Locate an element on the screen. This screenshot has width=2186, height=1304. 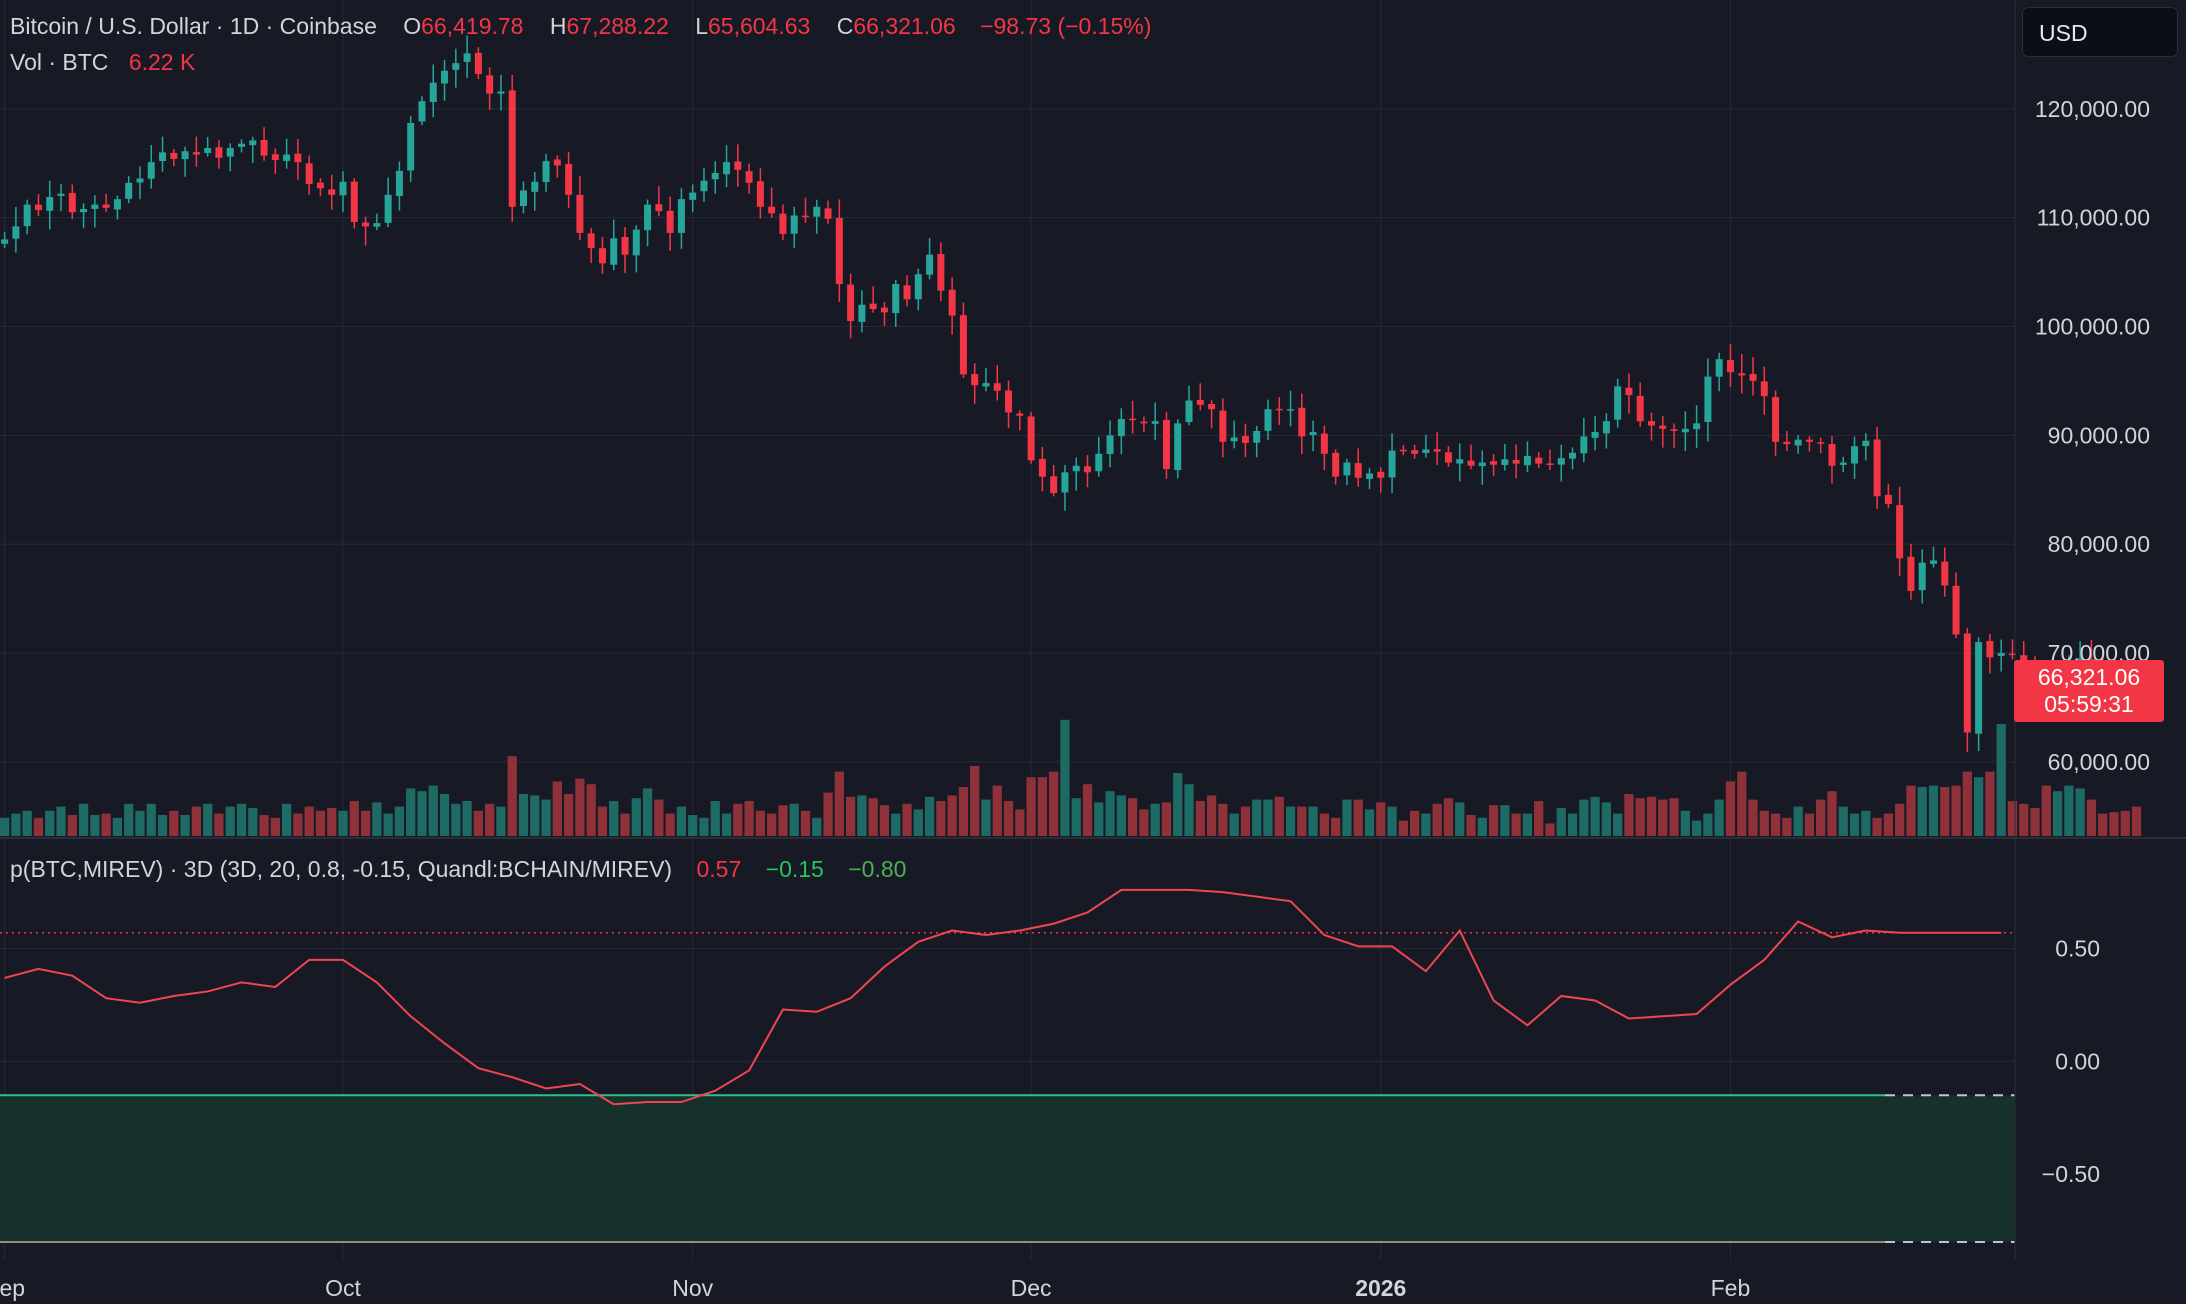
currency-button: USD is located at coordinates (2100, 32).